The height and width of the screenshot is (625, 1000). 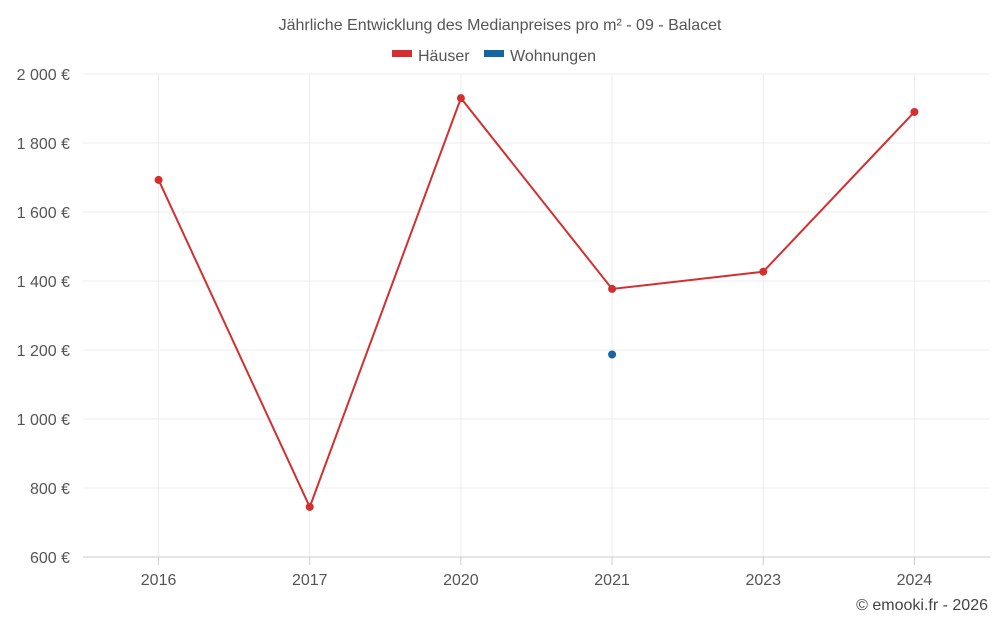 What do you see at coordinates (43, 351) in the screenshot?
I see `y-tick-label: 1 200 €` at bounding box center [43, 351].